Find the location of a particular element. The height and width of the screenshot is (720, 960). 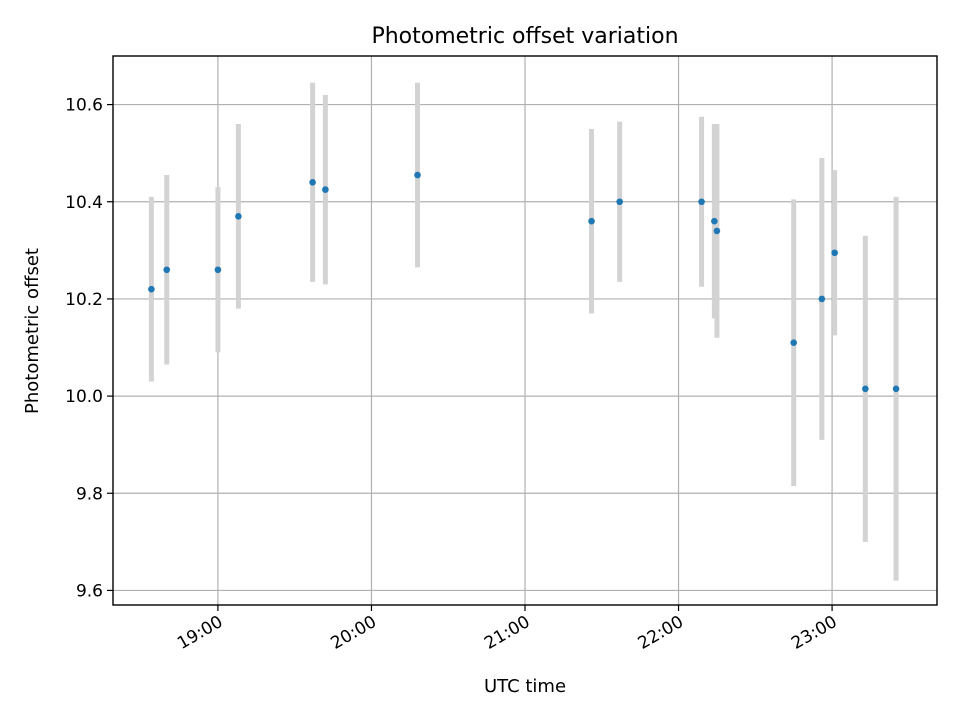

chart-title: Photometric offset variation is located at coordinates (524, 36).